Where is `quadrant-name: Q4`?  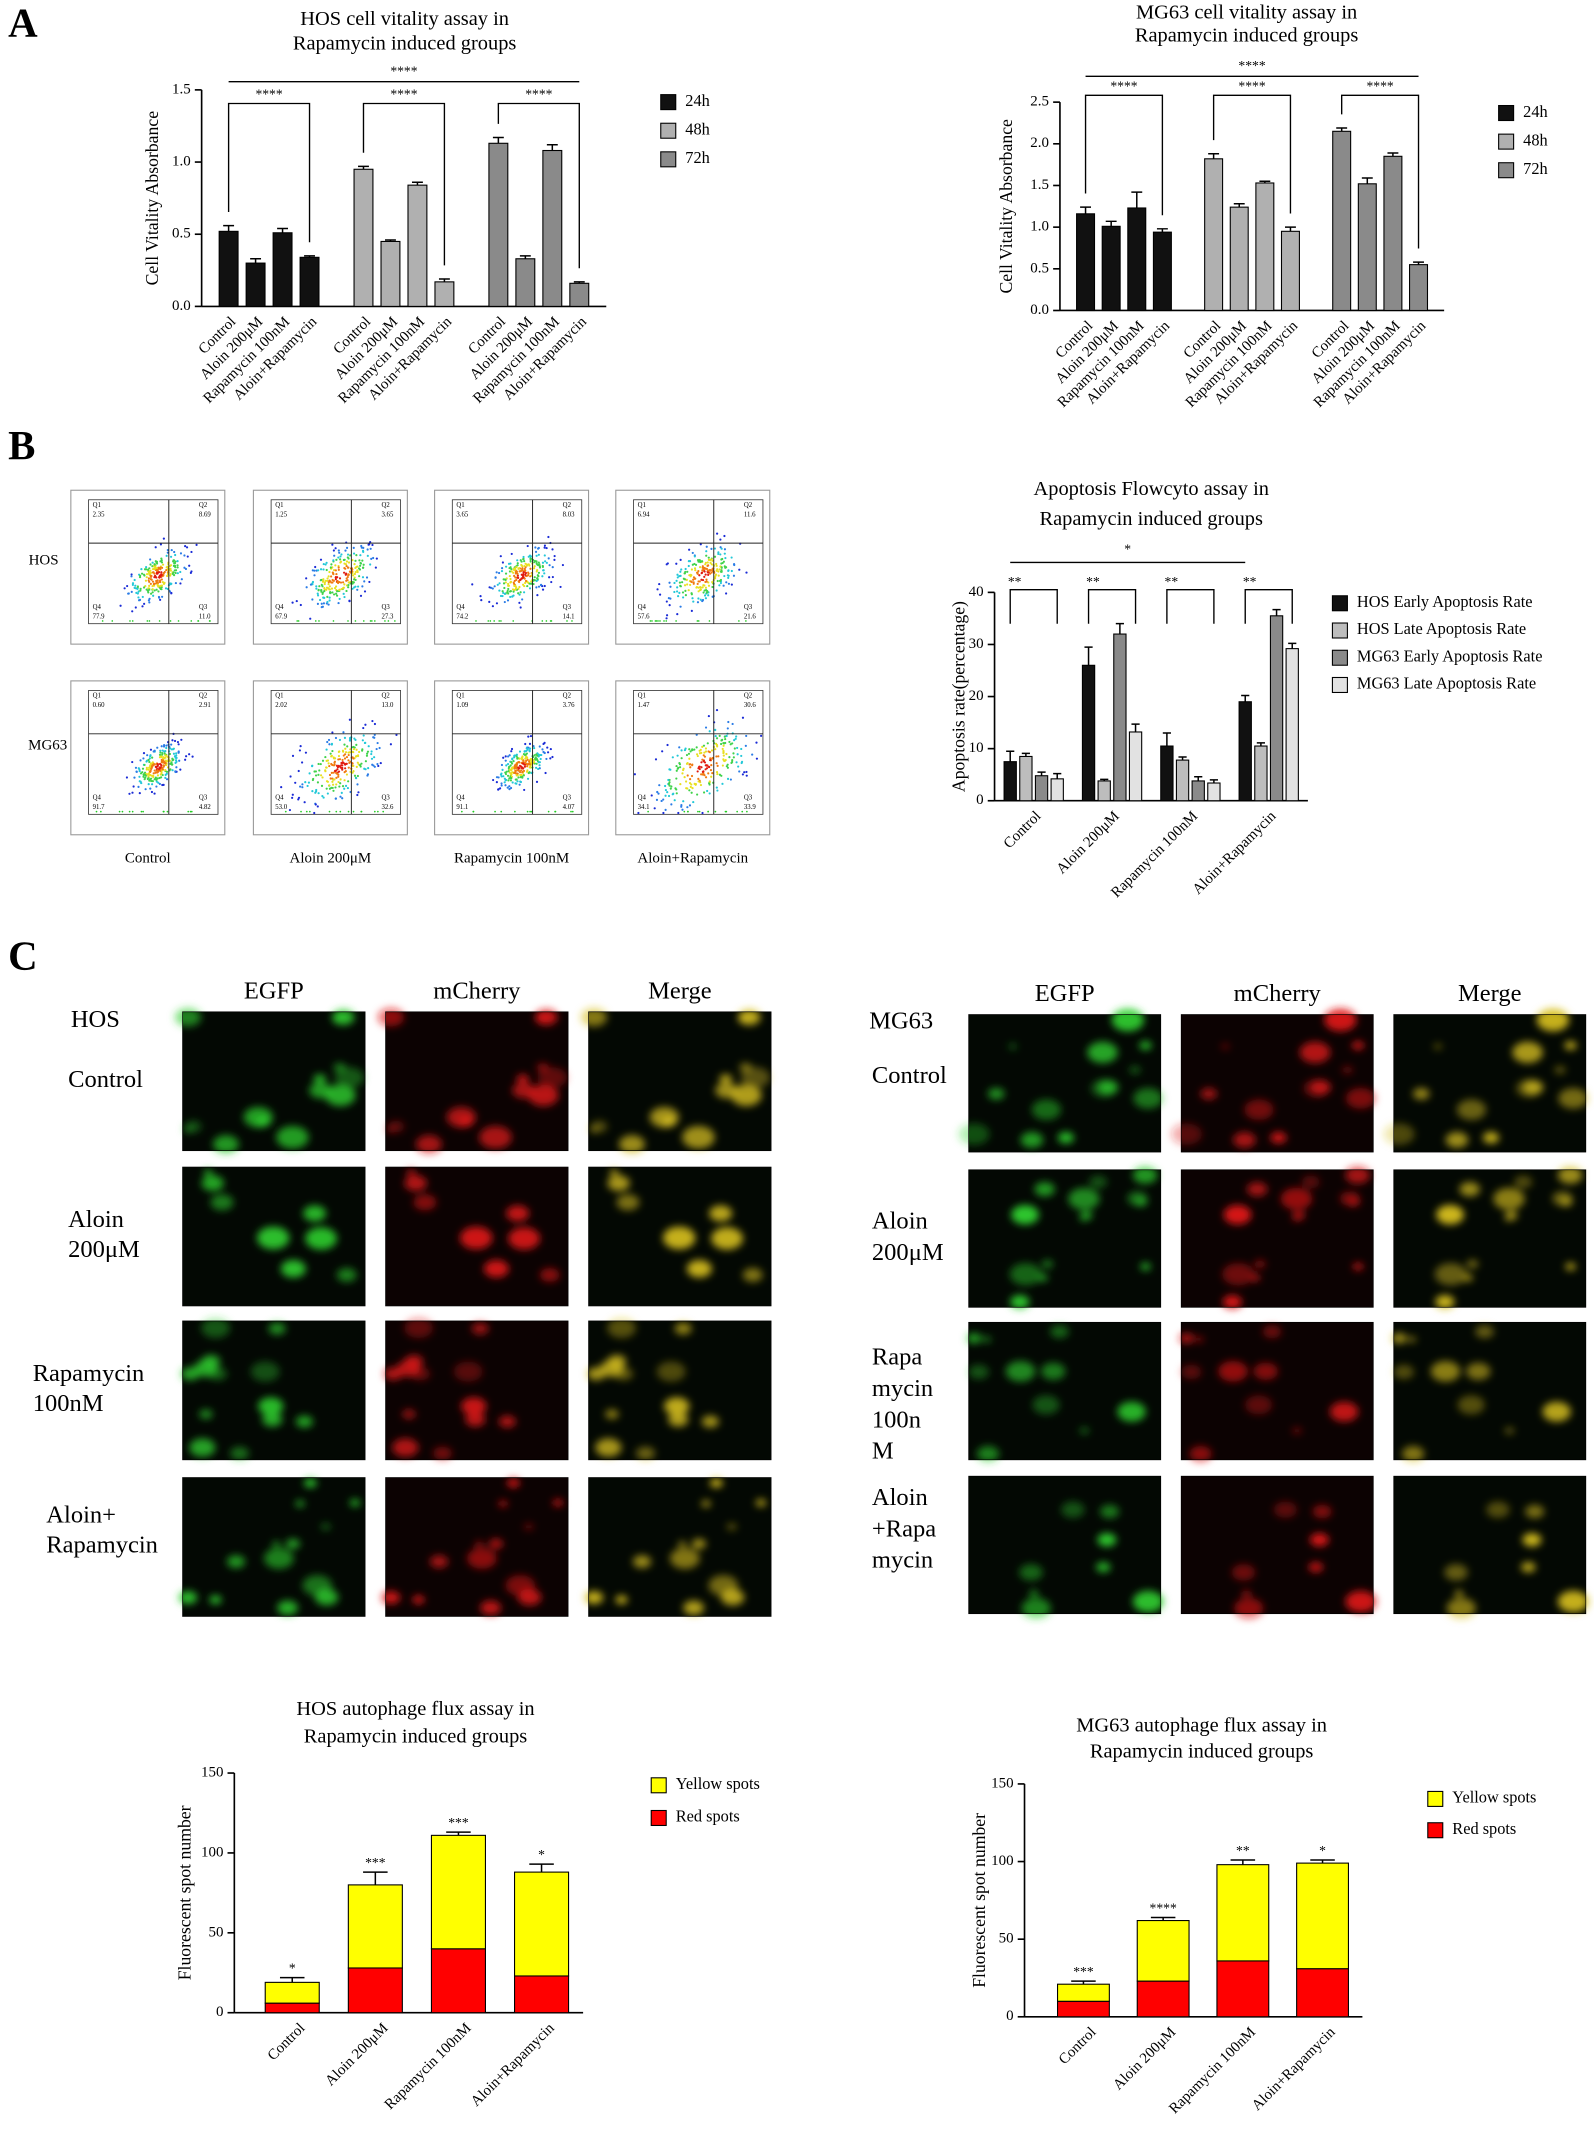 quadrant-name: Q4 is located at coordinates (460, 607).